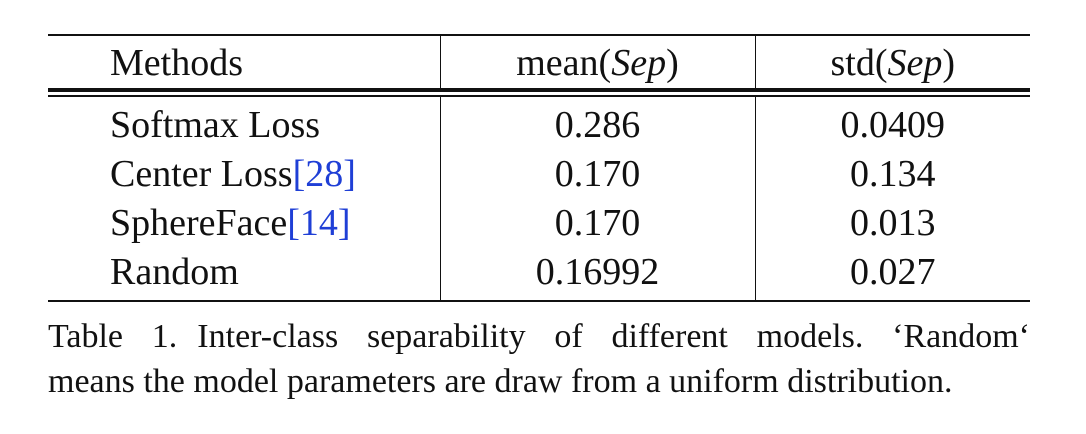 The image size is (1086, 434). Describe the element at coordinates (564, 62) in the screenshot. I see `header-mean-prefix: mean(` at that location.